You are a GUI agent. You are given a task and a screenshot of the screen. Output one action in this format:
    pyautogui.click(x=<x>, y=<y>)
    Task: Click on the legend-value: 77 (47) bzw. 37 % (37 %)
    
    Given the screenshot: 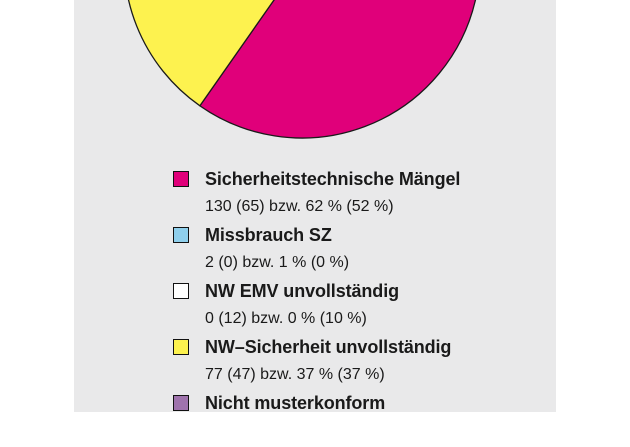 What is the action you would take?
    pyautogui.click(x=295, y=375)
    